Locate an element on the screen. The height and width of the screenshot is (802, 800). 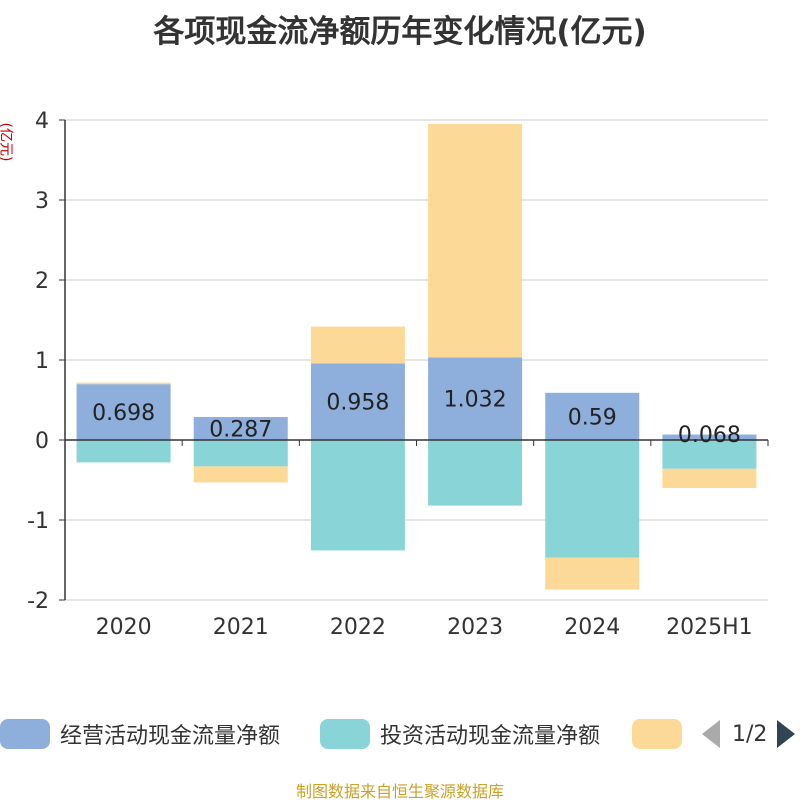
arrow-left-icon is located at coordinates (711, 734).